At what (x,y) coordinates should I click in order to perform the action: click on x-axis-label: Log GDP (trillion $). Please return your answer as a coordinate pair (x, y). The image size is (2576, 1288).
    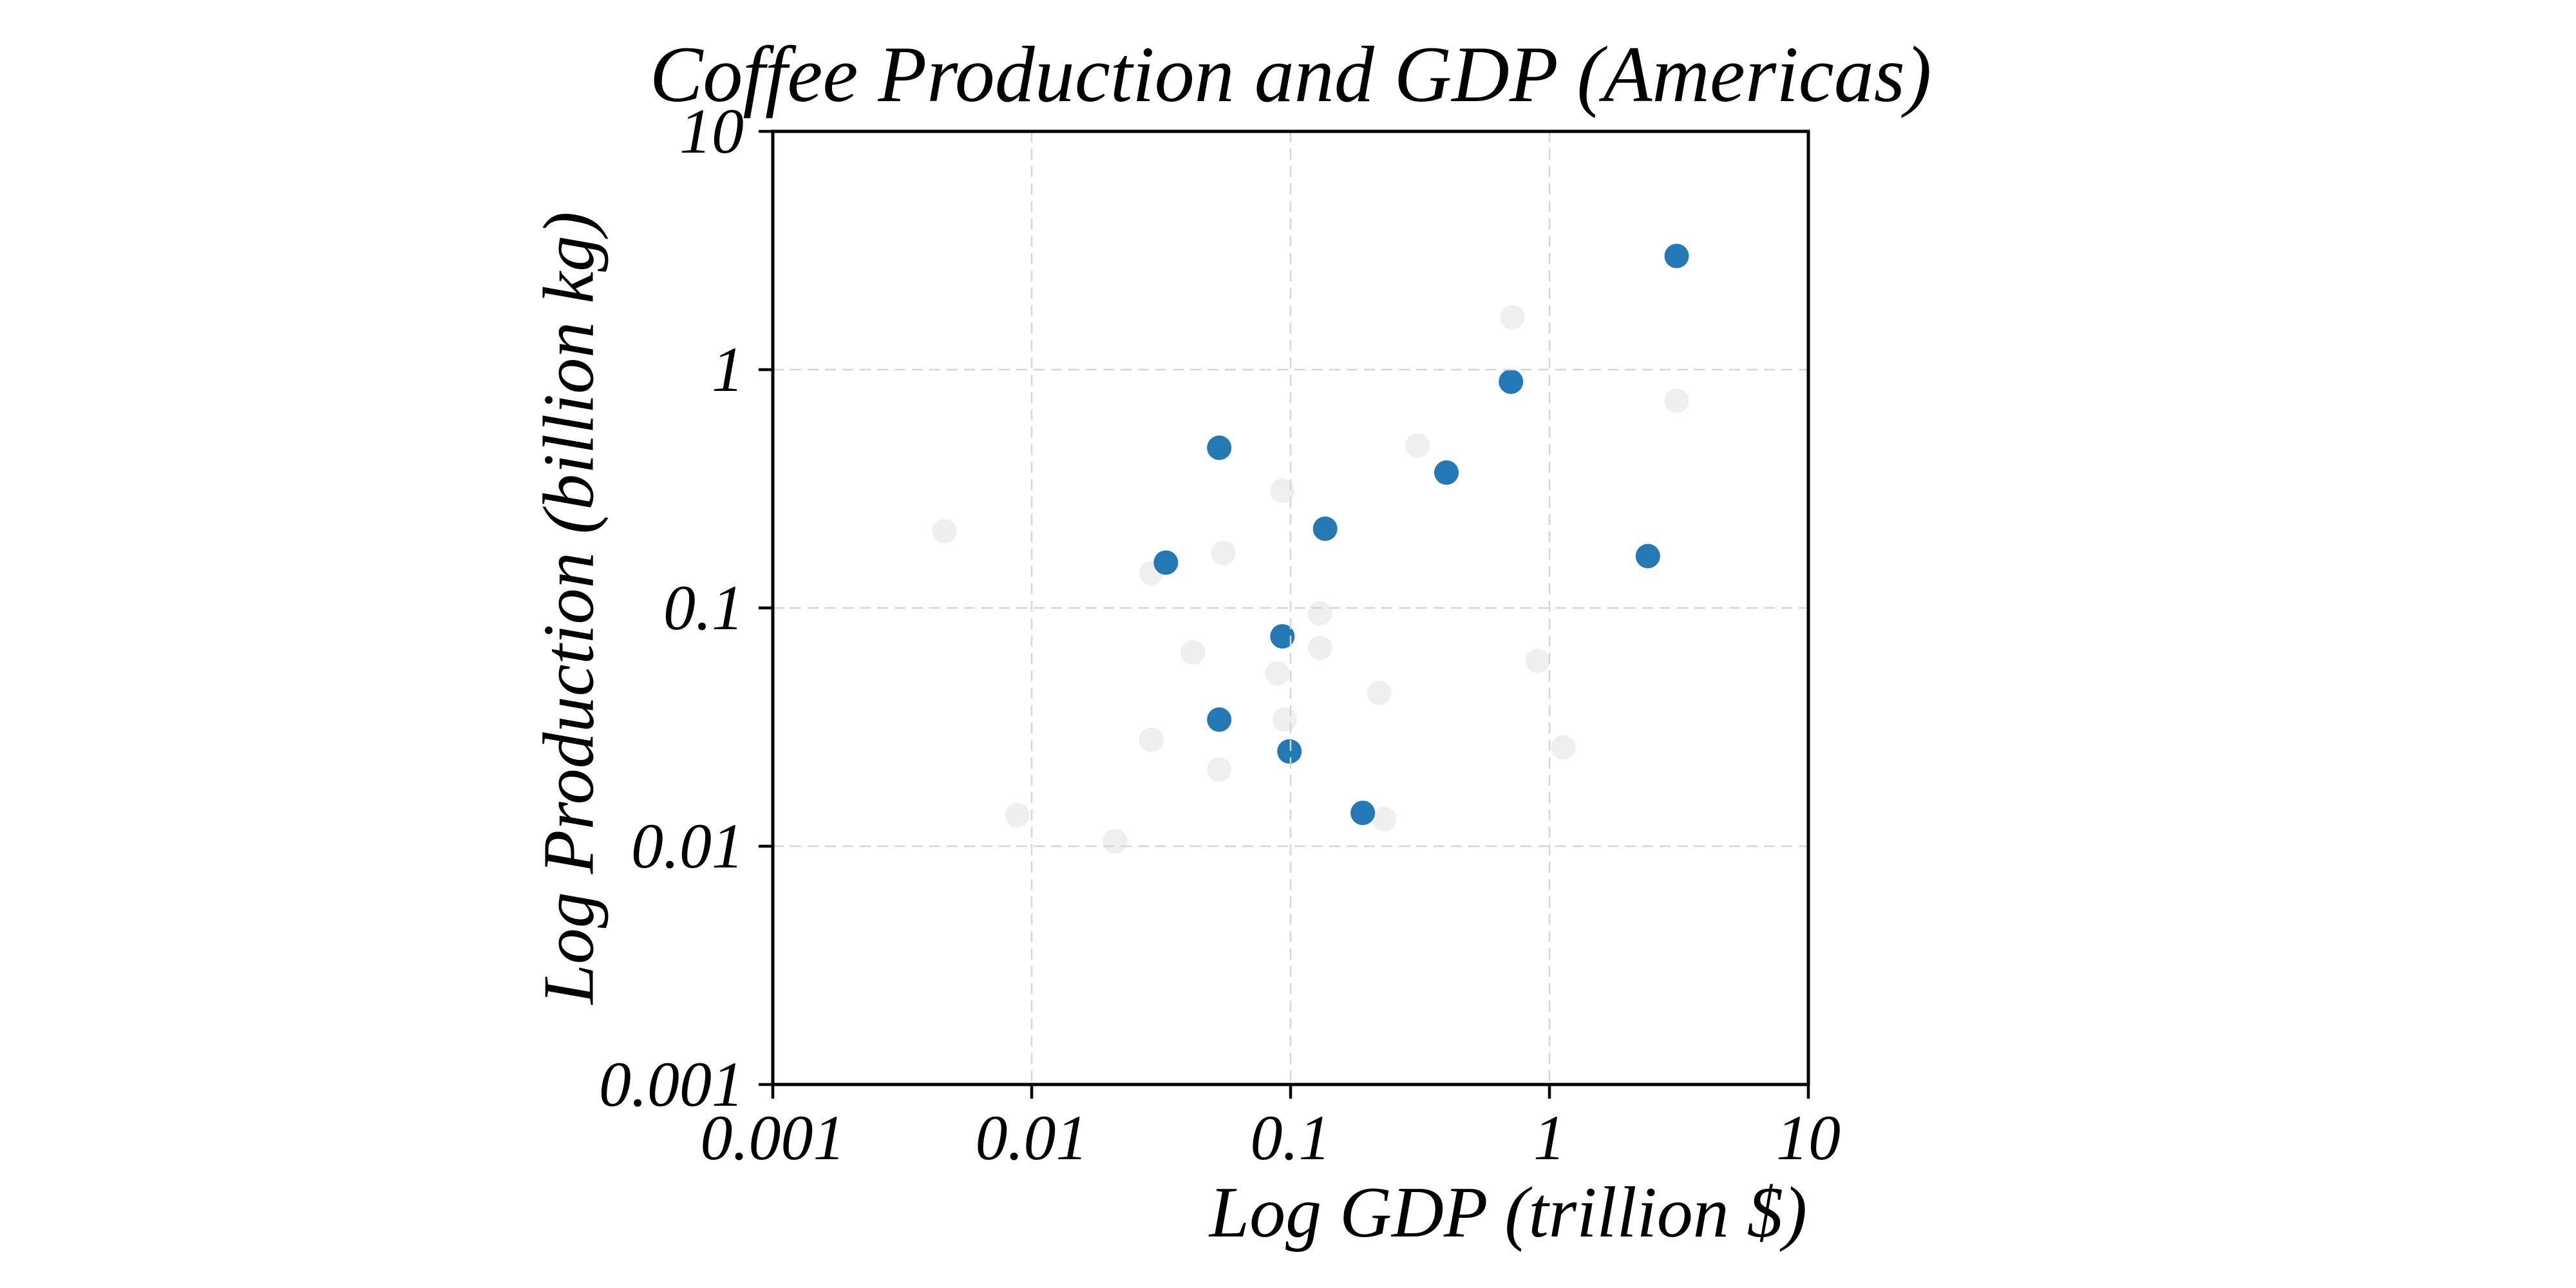
    Looking at the image, I should click on (1508, 1213).